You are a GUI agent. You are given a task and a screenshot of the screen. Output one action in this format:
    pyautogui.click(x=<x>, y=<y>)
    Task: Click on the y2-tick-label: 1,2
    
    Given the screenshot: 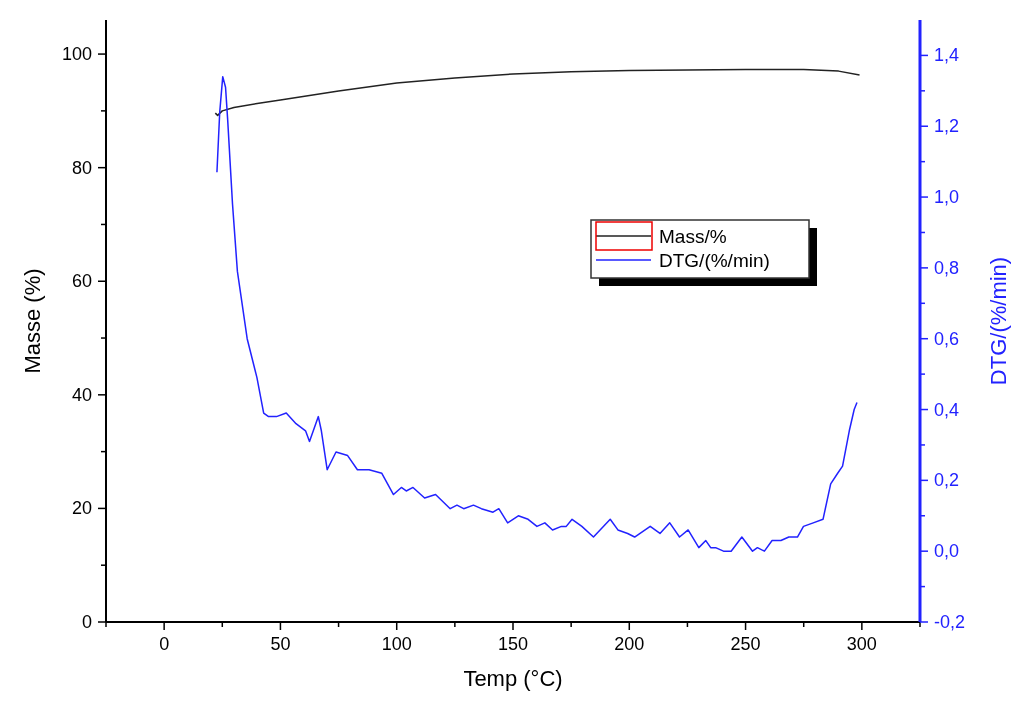 What is the action you would take?
    pyautogui.click(x=947, y=126)
    